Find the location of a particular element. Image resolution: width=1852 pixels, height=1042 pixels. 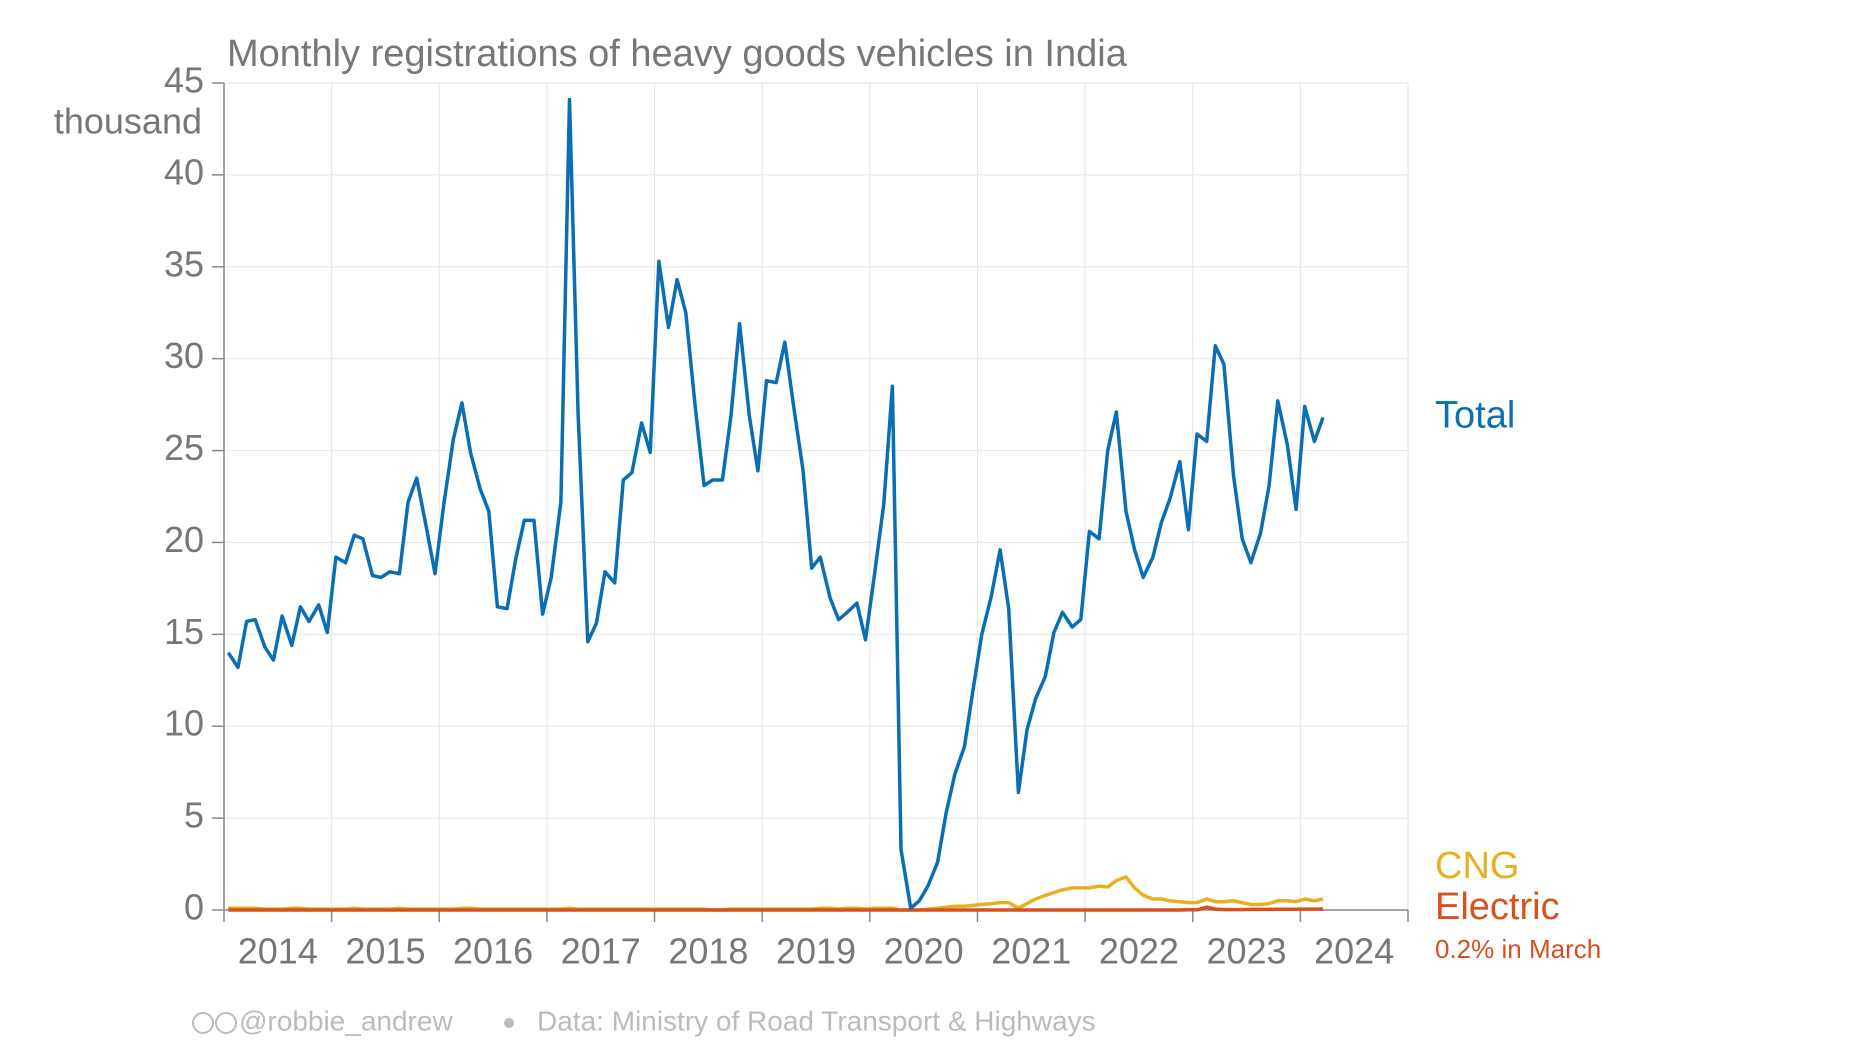

y-axis-label: thousand is located at coordinates (128, 121).